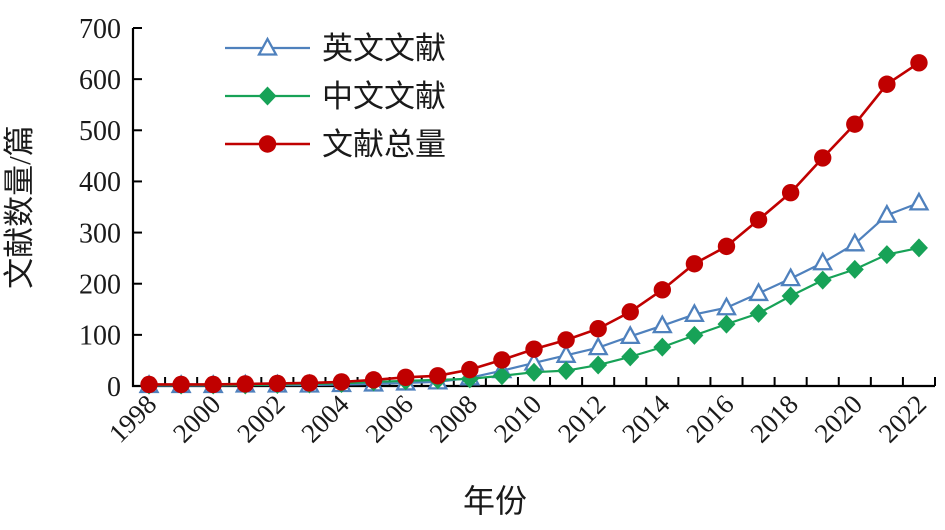 This screenshot has width=945, height=530. I want to click on y-tick-label: 600, so click(100, 80).